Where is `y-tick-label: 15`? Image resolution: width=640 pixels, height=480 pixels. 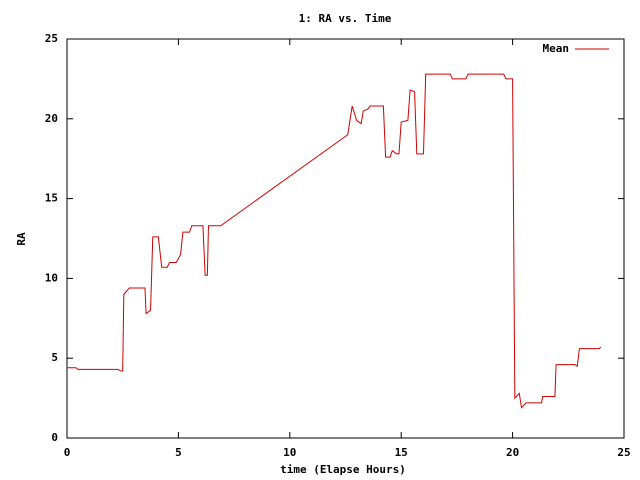 y-tick-label: 15 is located at coordinates (51, 198).